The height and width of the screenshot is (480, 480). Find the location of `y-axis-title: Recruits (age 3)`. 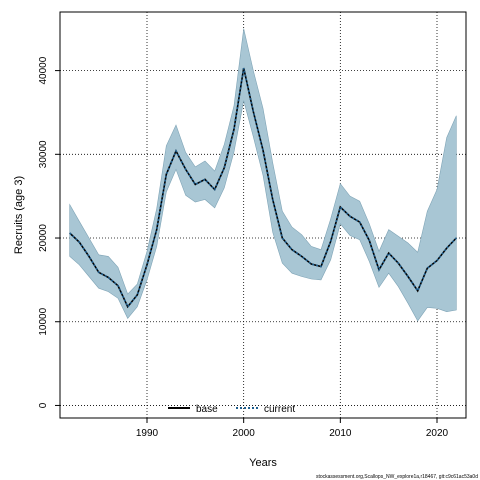

y-axis-title: Recruits (age 3) is located at coordinates (19, 215).